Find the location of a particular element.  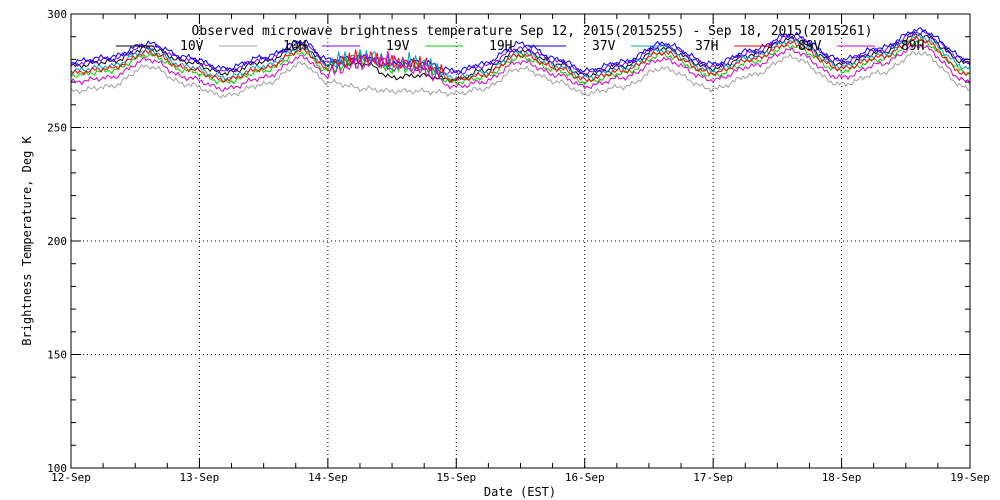

series-lines is located at coordinates (520, 63).